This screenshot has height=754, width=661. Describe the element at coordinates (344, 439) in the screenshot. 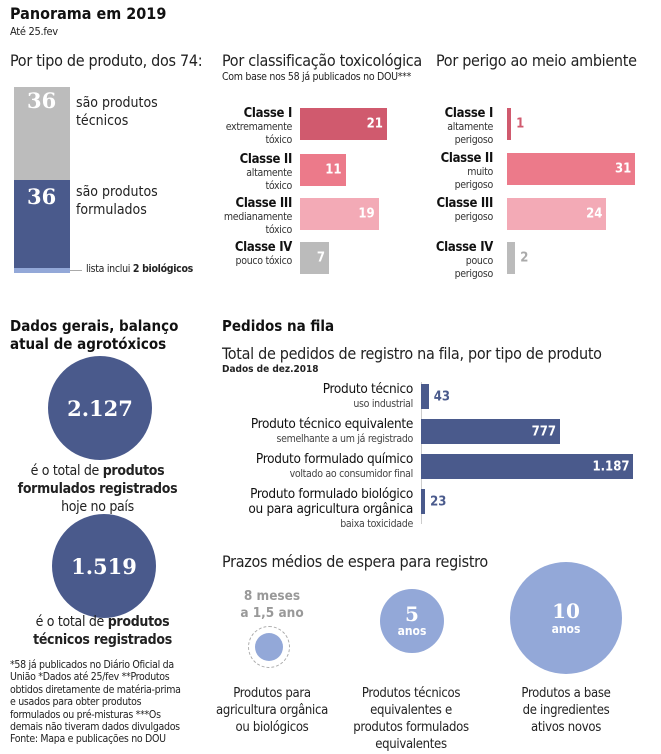

I see `queue-desc: semelhante a um já registrado` at that location.